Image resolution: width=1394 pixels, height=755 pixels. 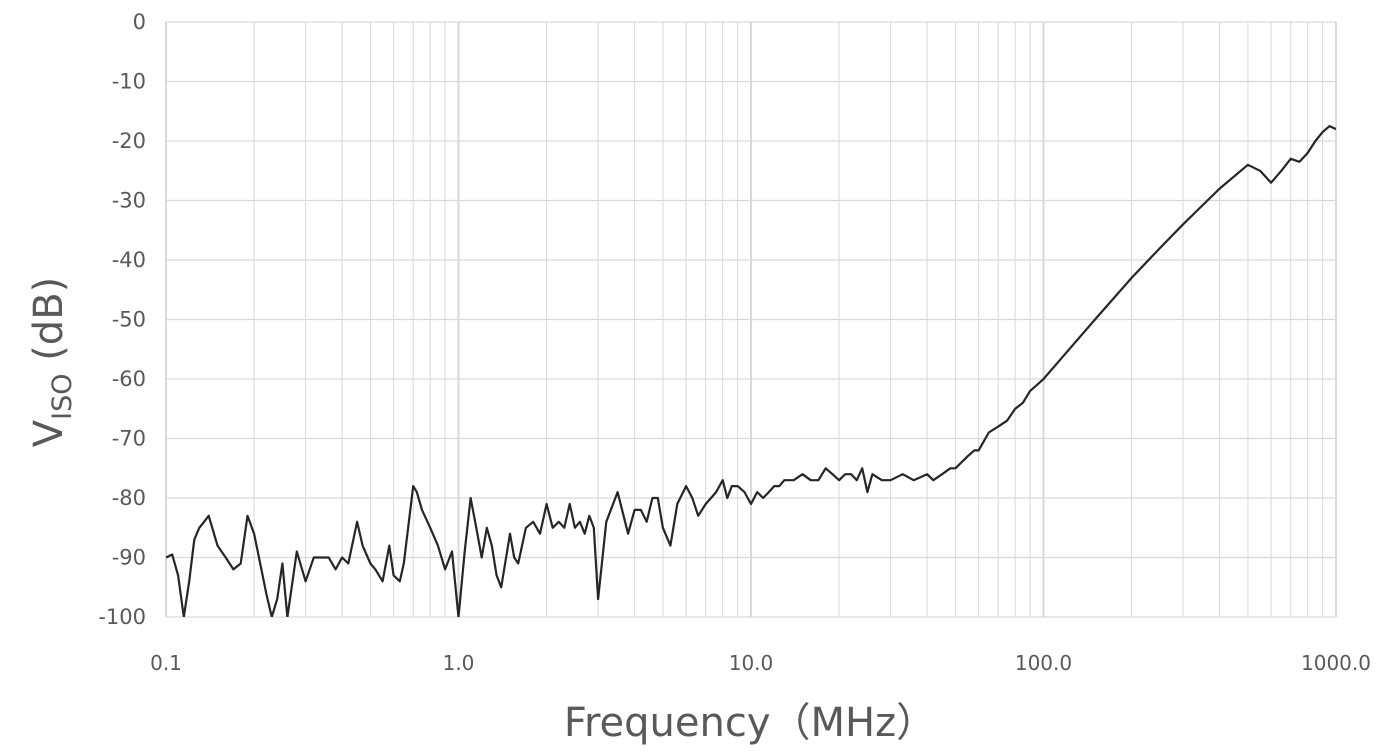 What do you see at coordinates (750, 723) in the screenshot?
I see `x-axis-title: Frequency（MHz）` at bounding box center [750, 723].